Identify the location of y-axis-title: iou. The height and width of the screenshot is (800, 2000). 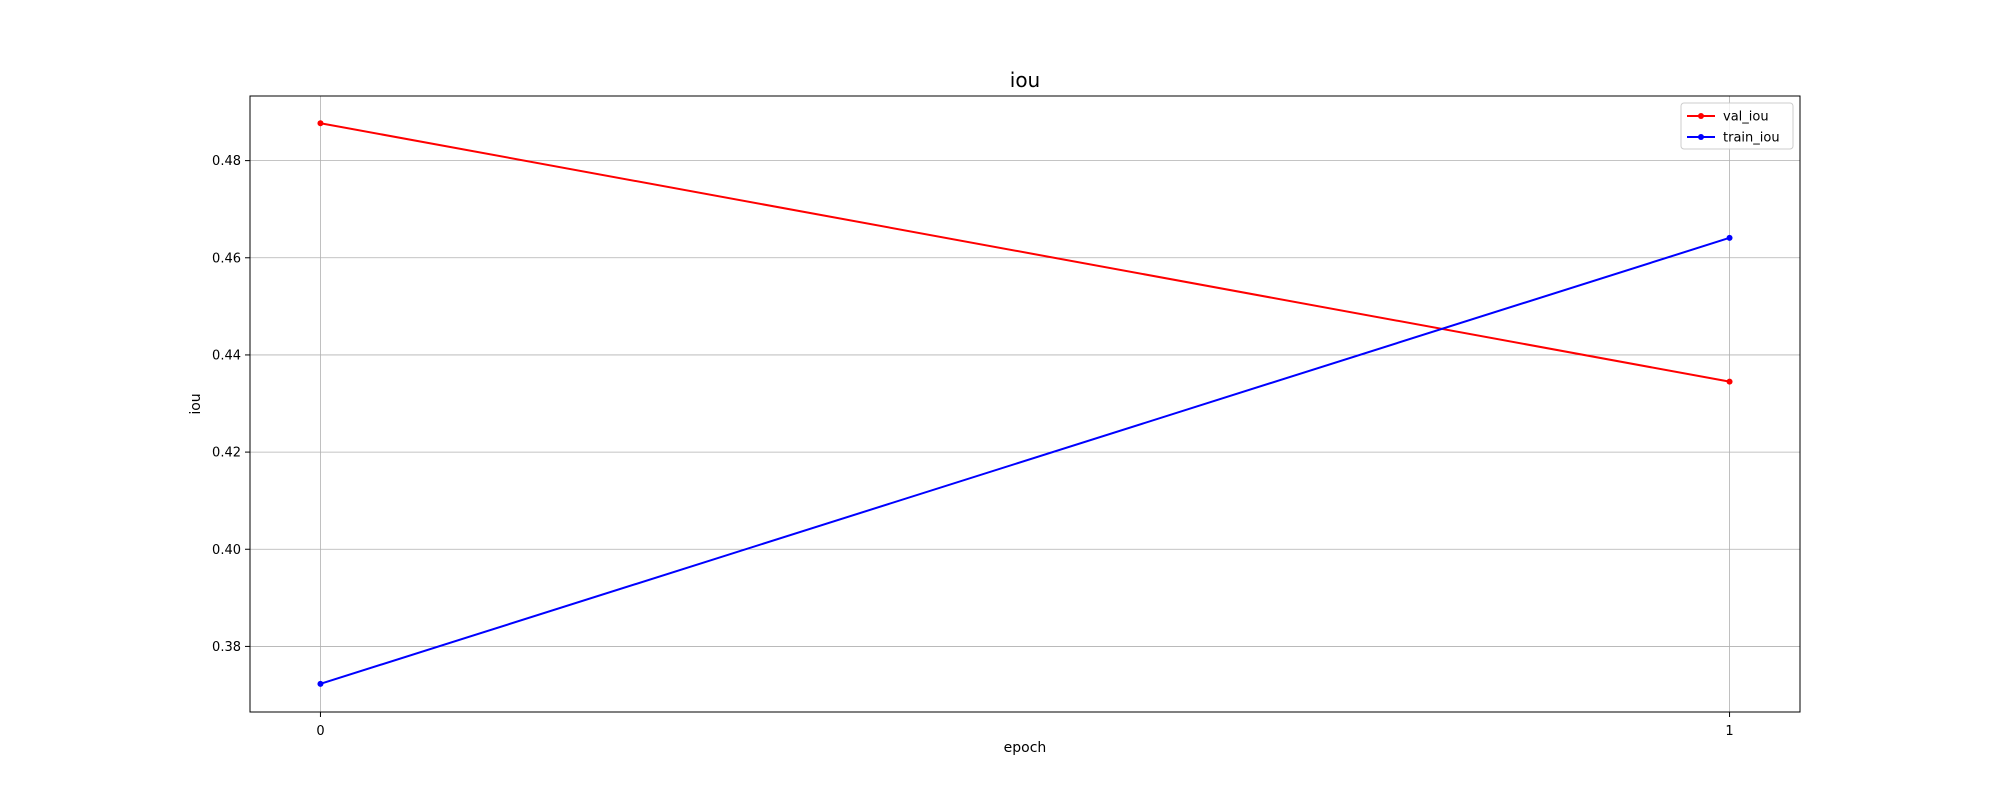
(196, 403).